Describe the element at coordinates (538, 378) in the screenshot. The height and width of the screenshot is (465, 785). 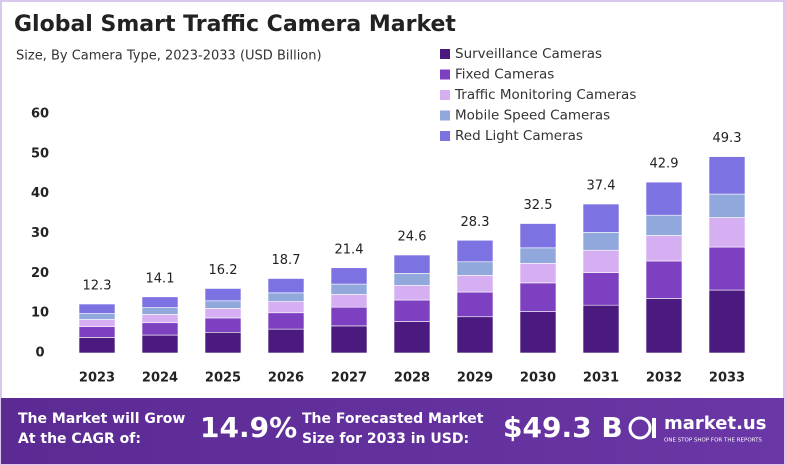
I see `x-tick-label: 2030` at that location.